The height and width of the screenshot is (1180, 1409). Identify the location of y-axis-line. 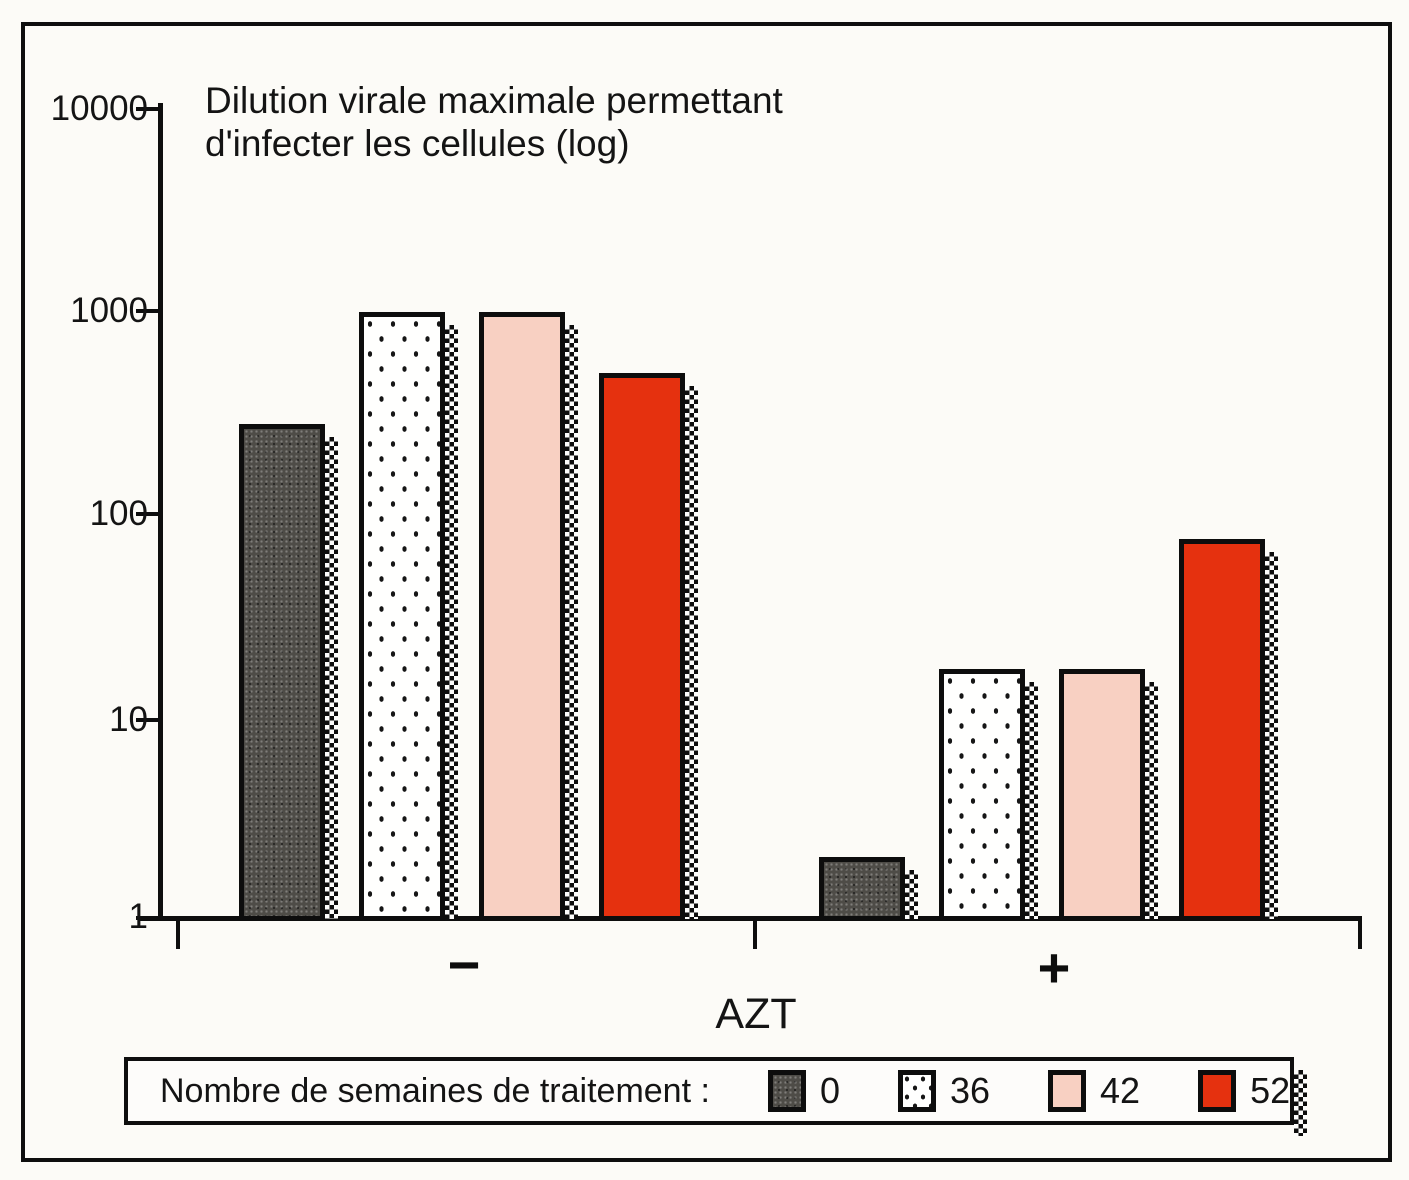
(160, 512).